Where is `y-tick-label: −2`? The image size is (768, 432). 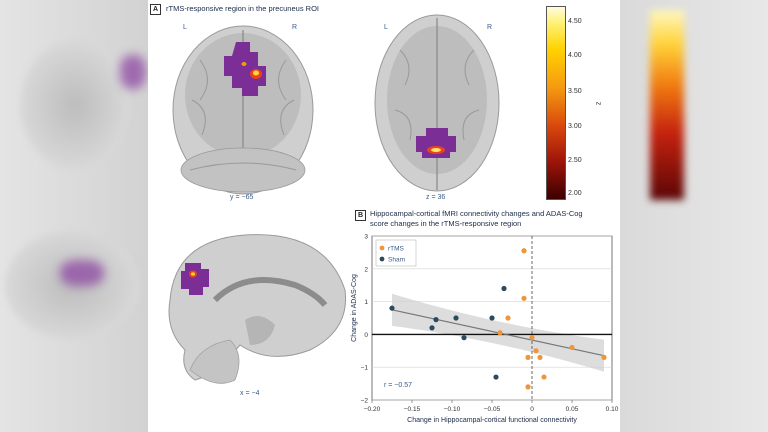 y-tick-label: −2 is located at coordinates (365, 401).